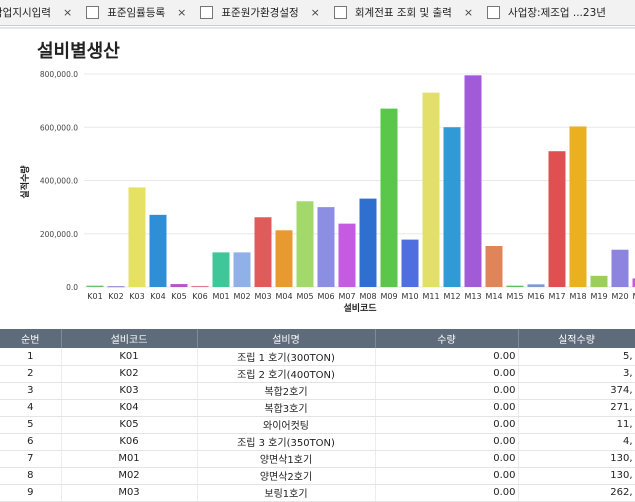 The image size is (635, 502). Describe the element at coordinates (576, 424) in the screenshot. I see `cell-actual-quantity: 11,` at that location.